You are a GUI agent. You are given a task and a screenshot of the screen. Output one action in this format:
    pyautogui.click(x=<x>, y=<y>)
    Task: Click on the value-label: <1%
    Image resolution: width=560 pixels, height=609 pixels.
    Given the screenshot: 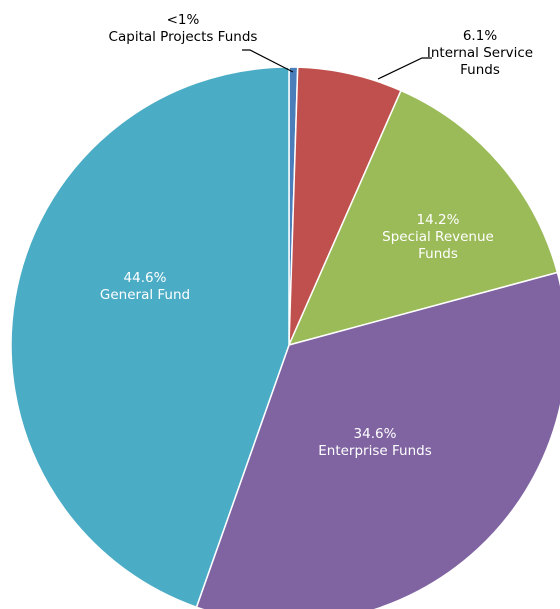 What is the action you would take?
    pyautogui.click(x=183, y=20)
    